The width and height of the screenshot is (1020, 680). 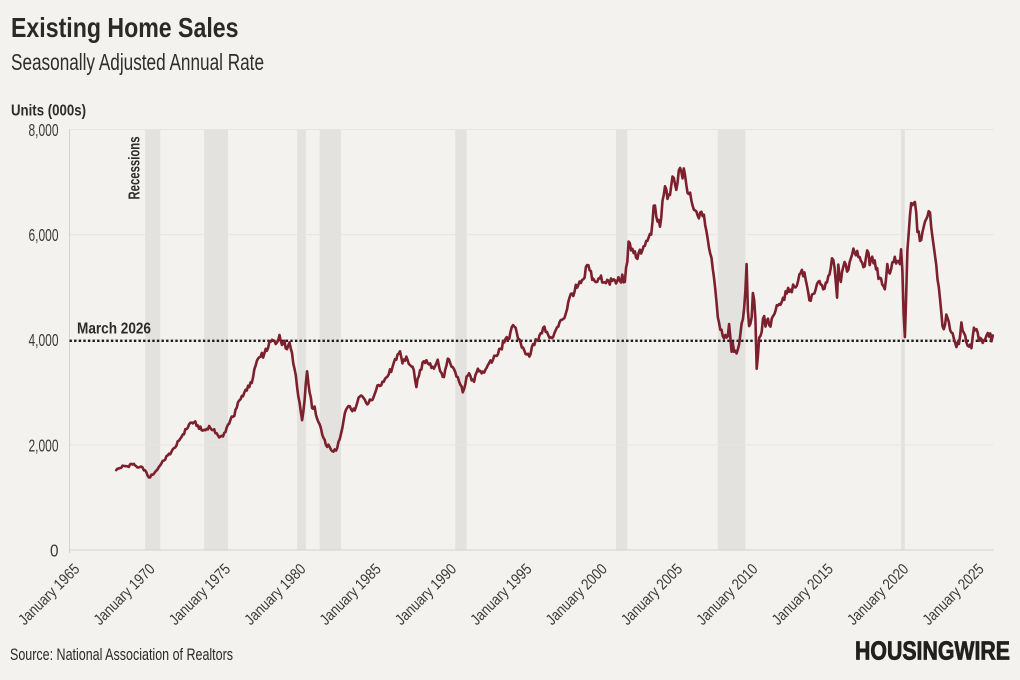 I want to click on svg-text: 4,000, so click(x=44, y=340).